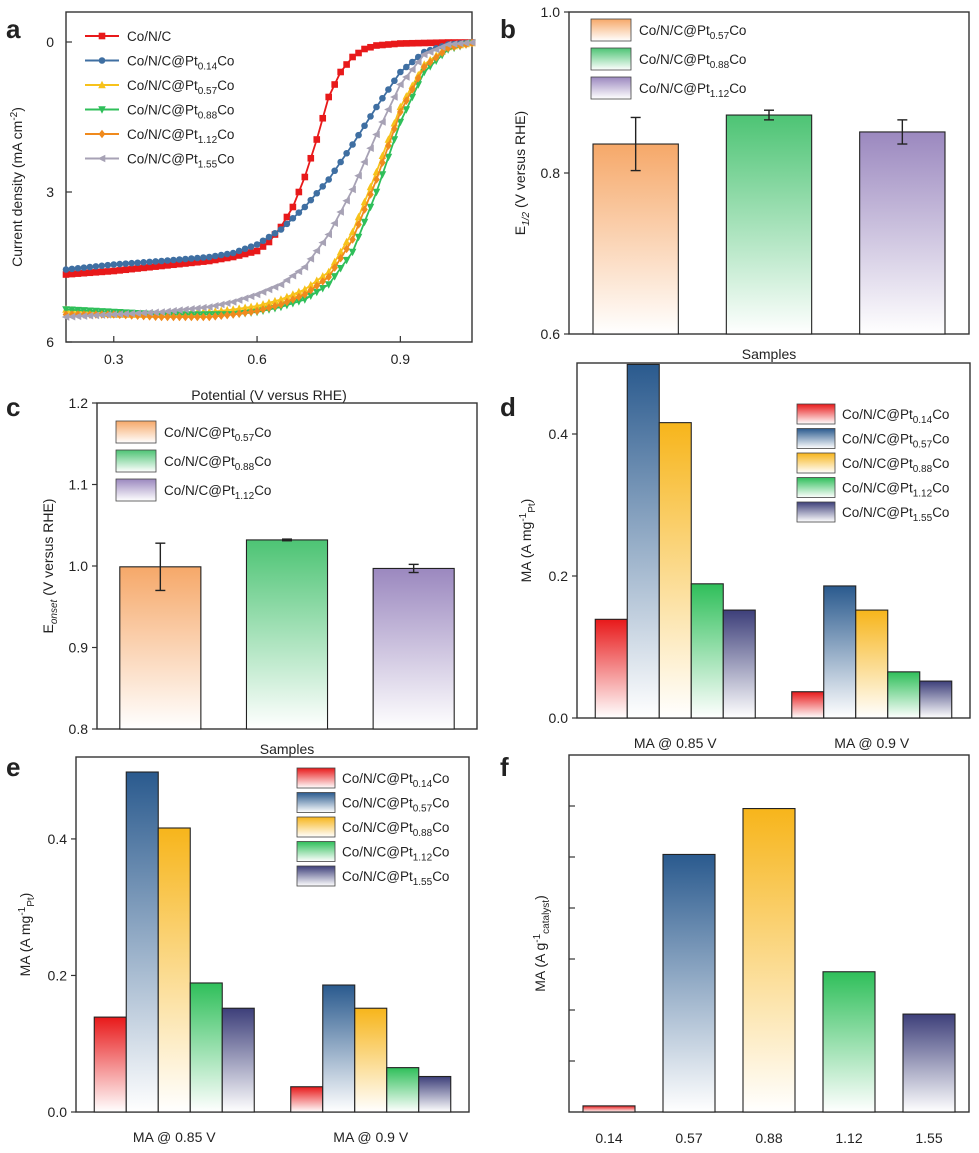  Describe the element at coordinates (149, 36) in the screenshot. I see `legend-label-a: Co/N/C` at that location.